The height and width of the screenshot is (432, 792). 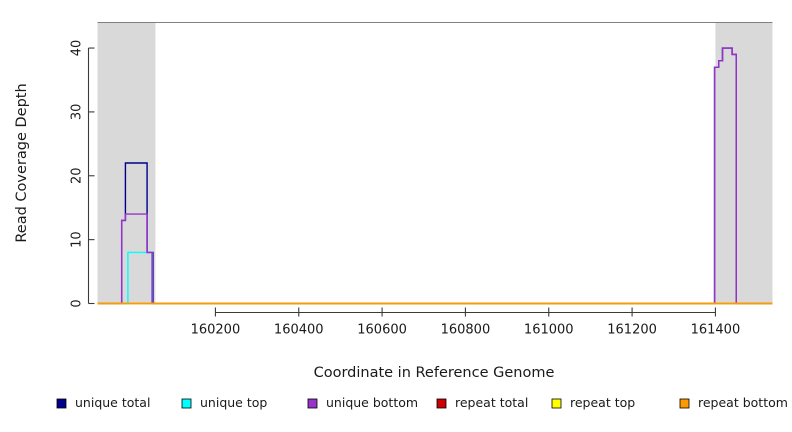 I want to click on legend-label: unique top, so click(x=233, y=402).